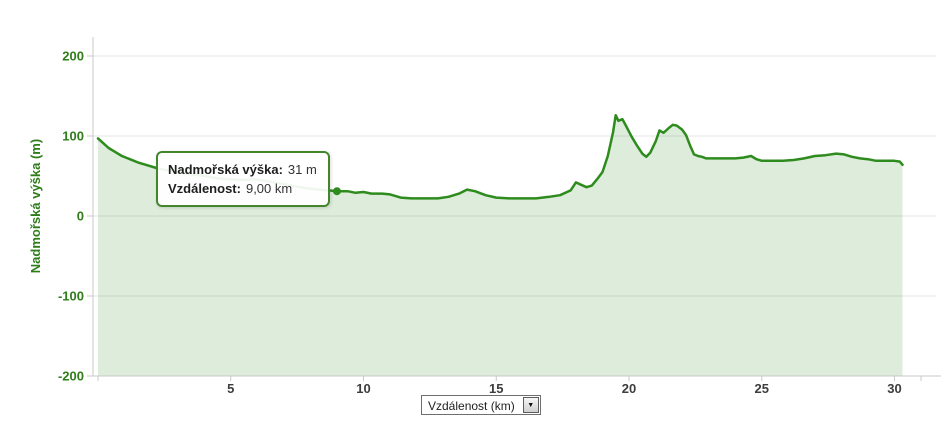 The image size is (941, 437). I want to click on x-tick-label: 10, so click(363, 388).